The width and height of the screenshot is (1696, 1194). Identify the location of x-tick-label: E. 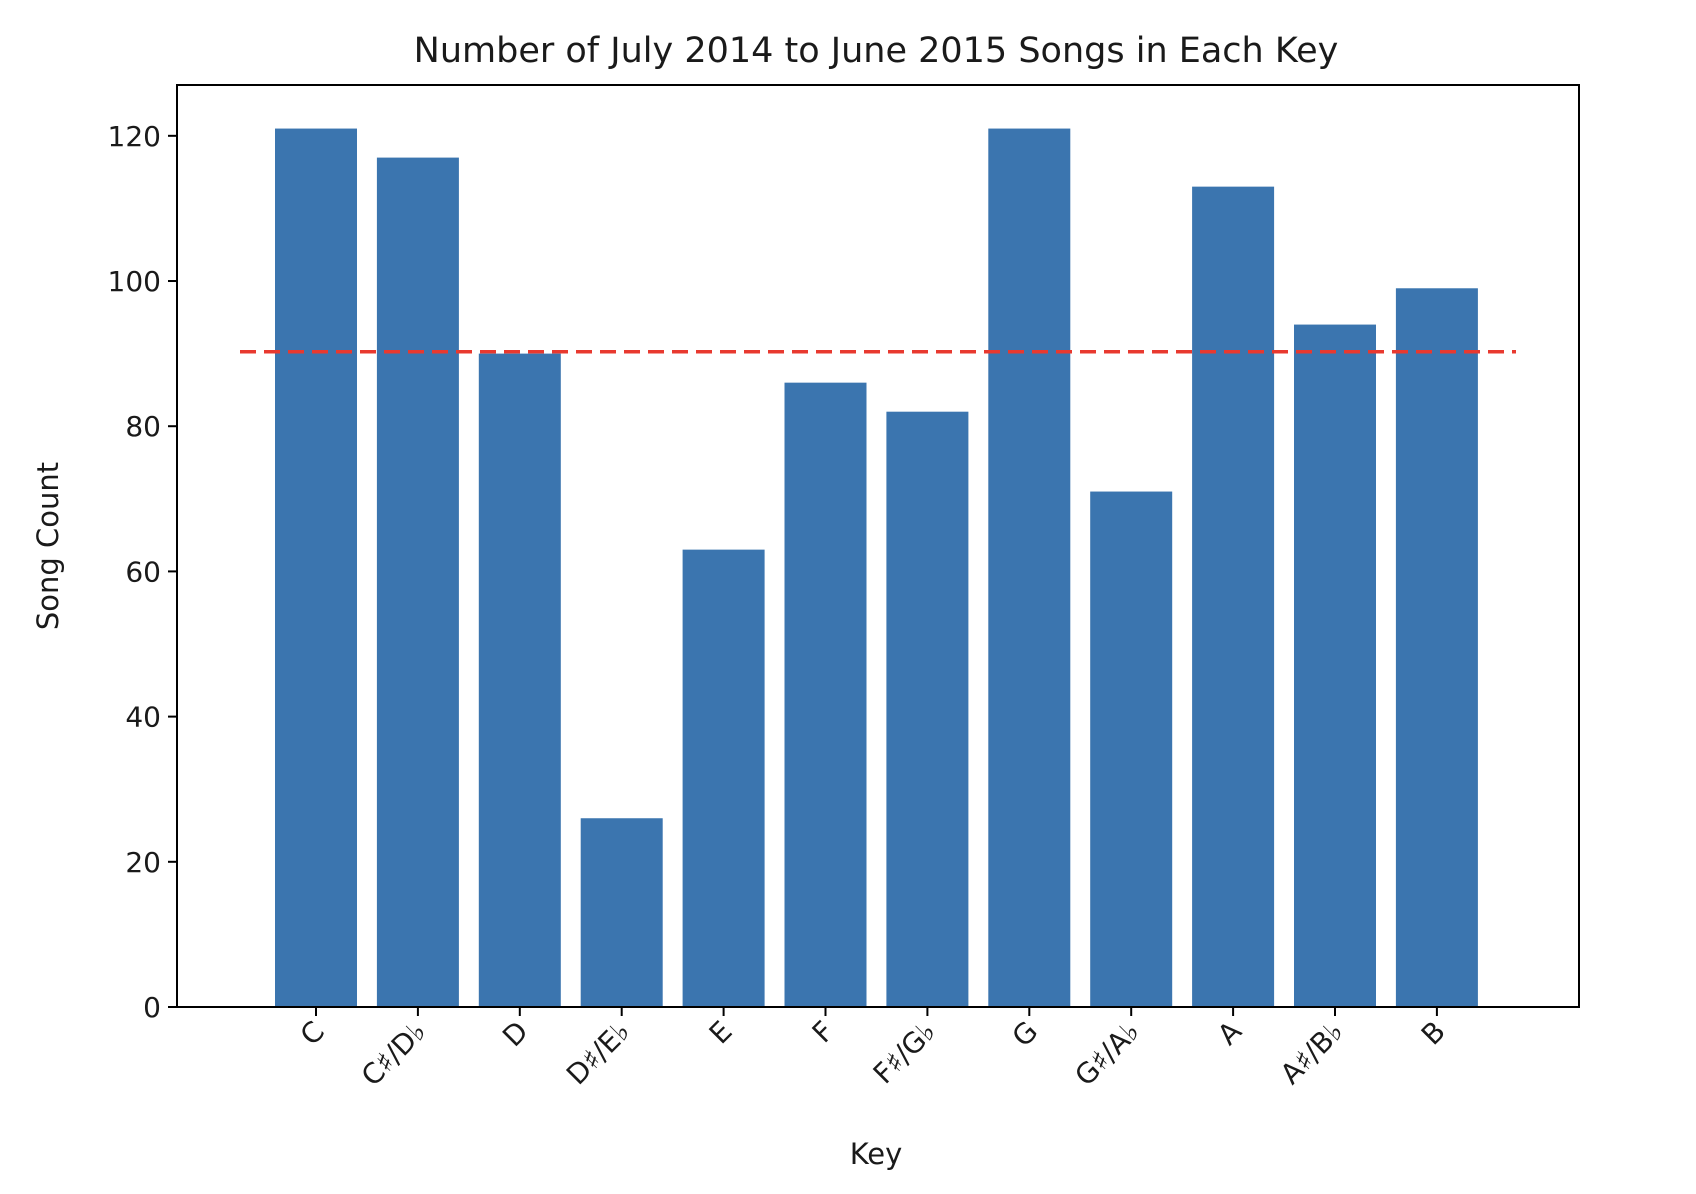
(721, 1033).